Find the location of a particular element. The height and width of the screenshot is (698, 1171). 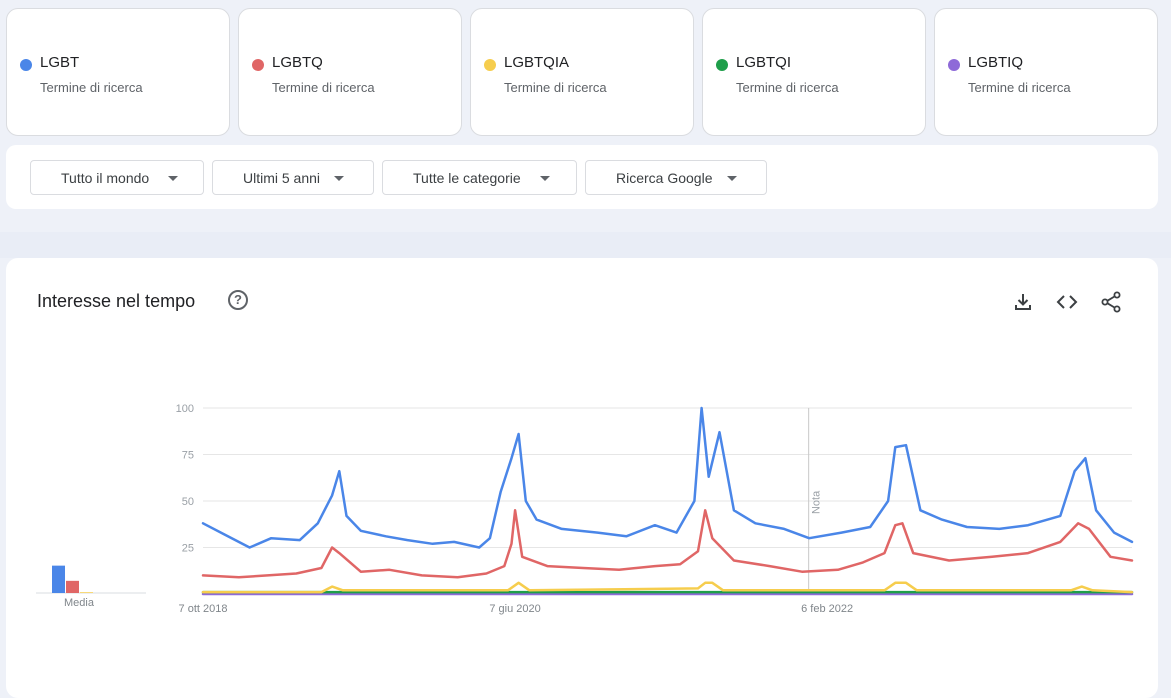

period-dropdown: Ultimi 5 anni is located at coordinates (293, 177).